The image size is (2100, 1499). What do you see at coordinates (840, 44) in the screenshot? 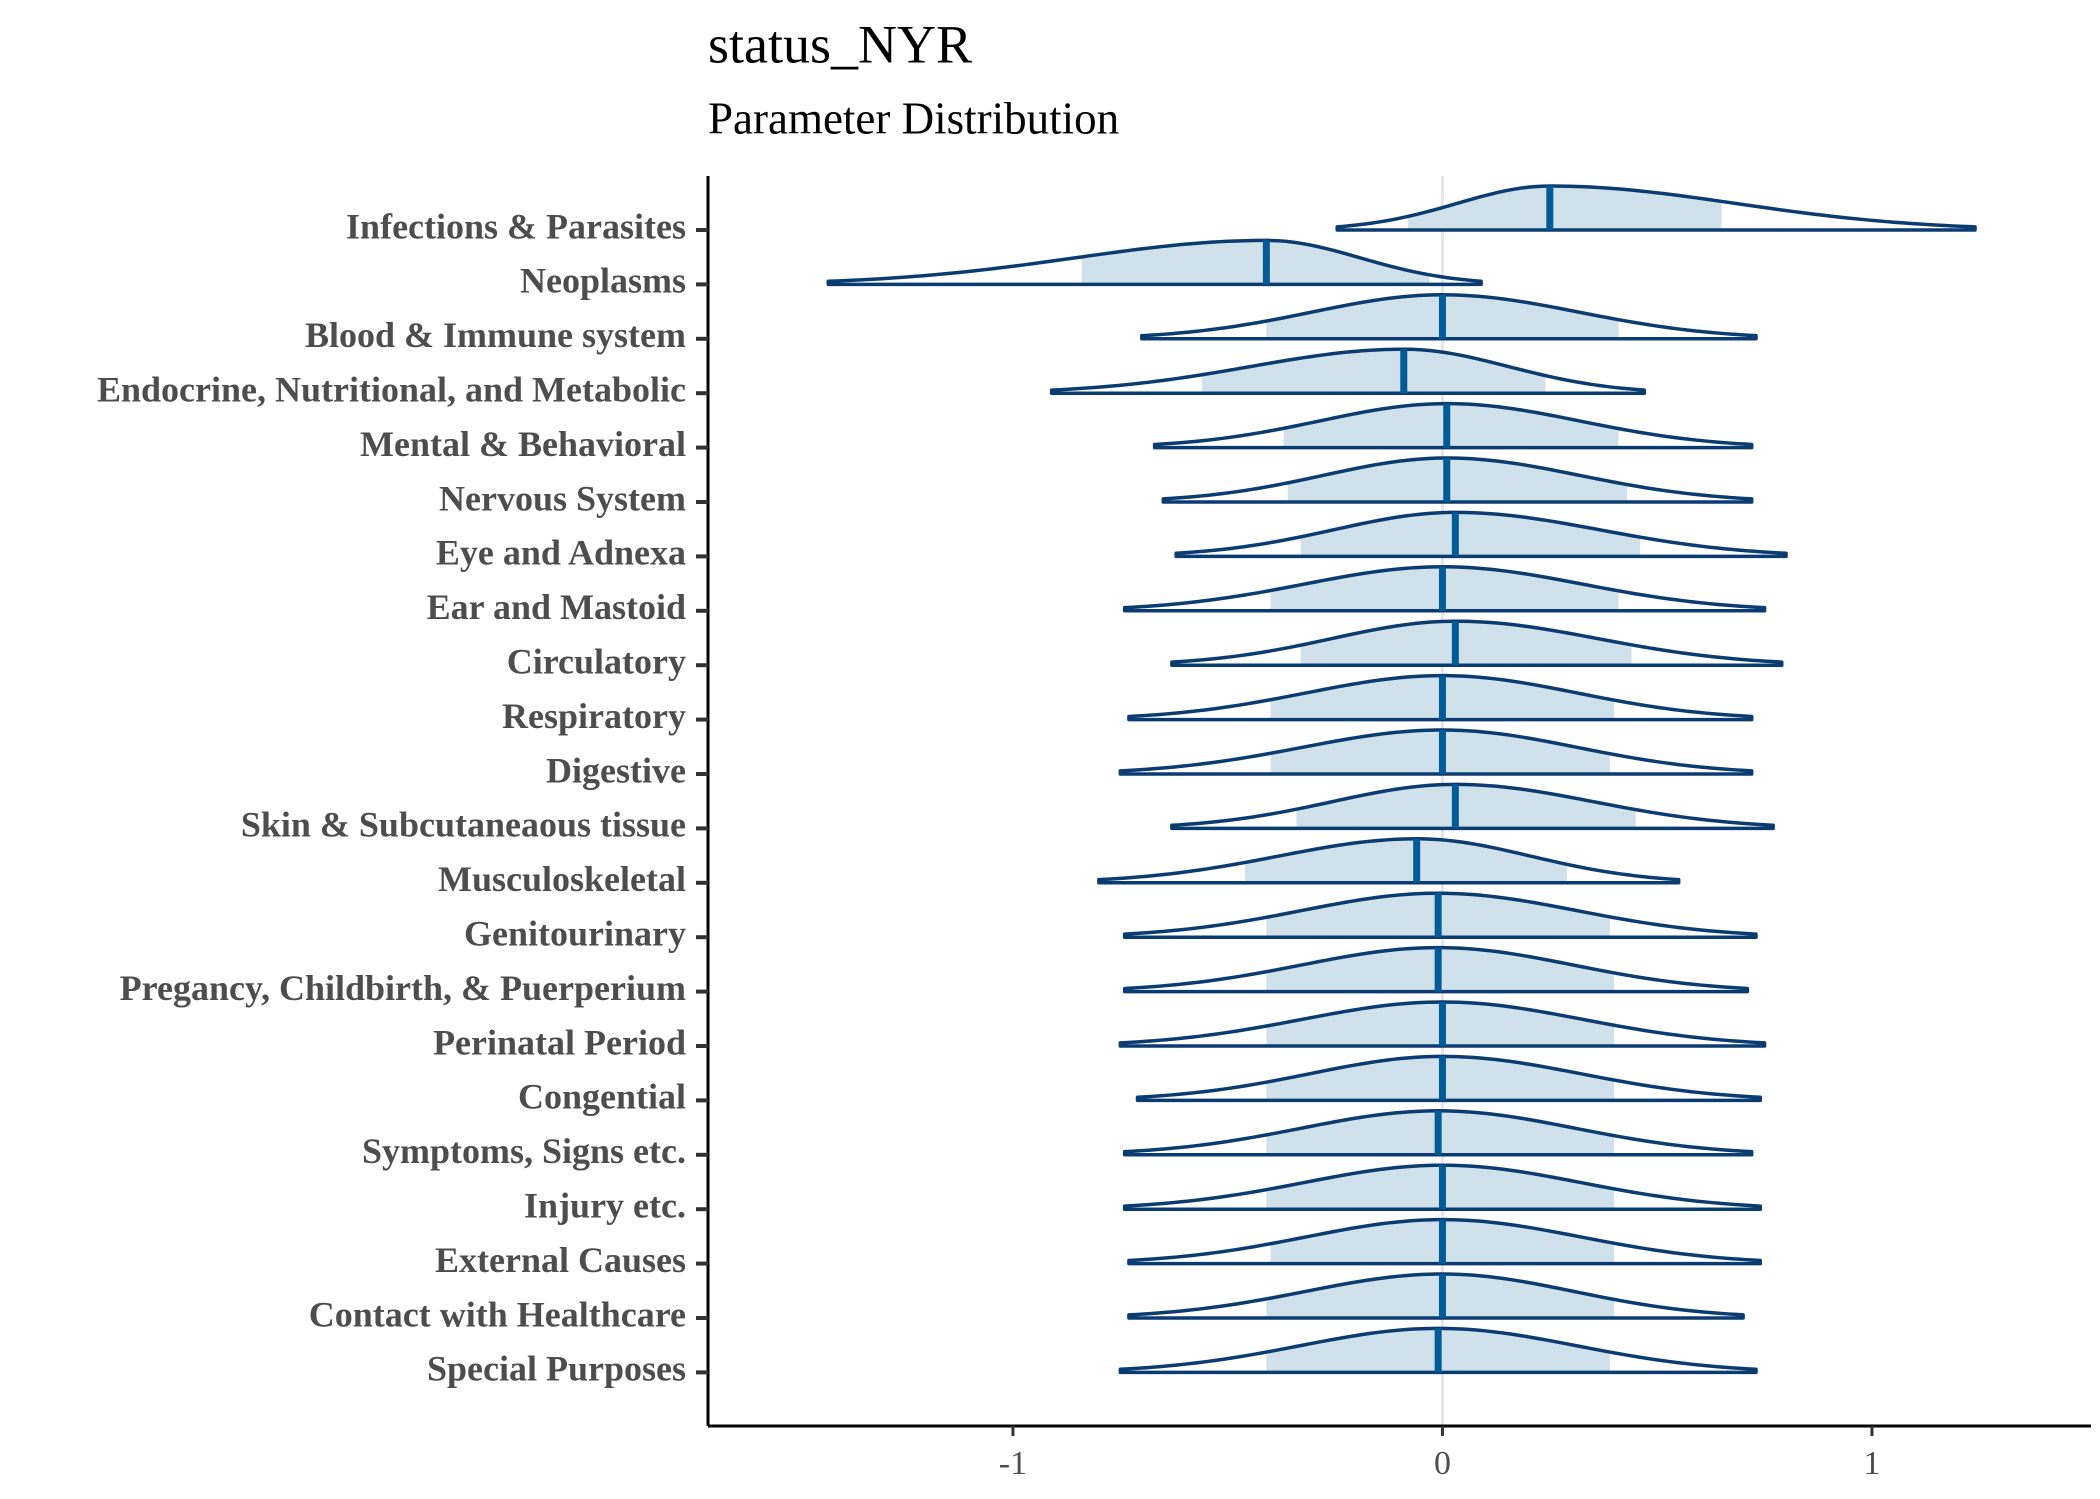
I see `chart-title: status_NYR` at bounding box center [840, 44].